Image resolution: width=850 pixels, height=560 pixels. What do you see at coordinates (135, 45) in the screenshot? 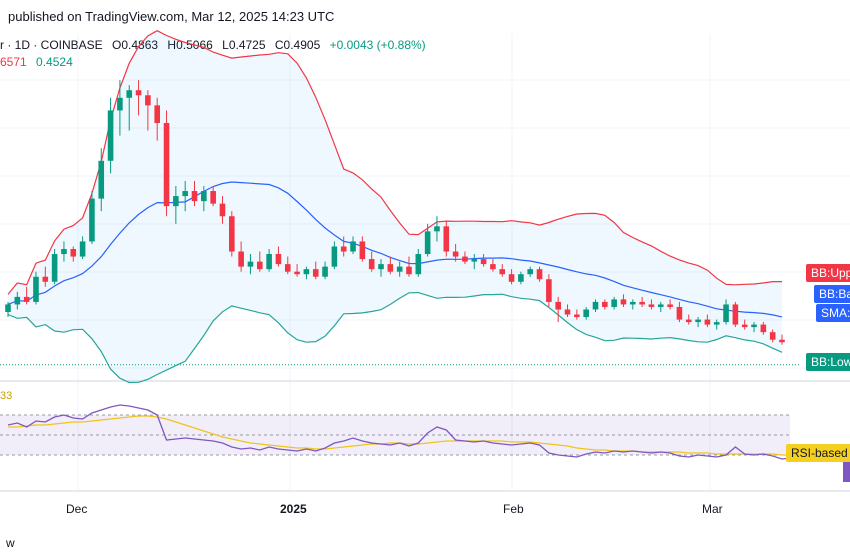
I see `open-value: O0.4863` at bounding box center [135, 45].